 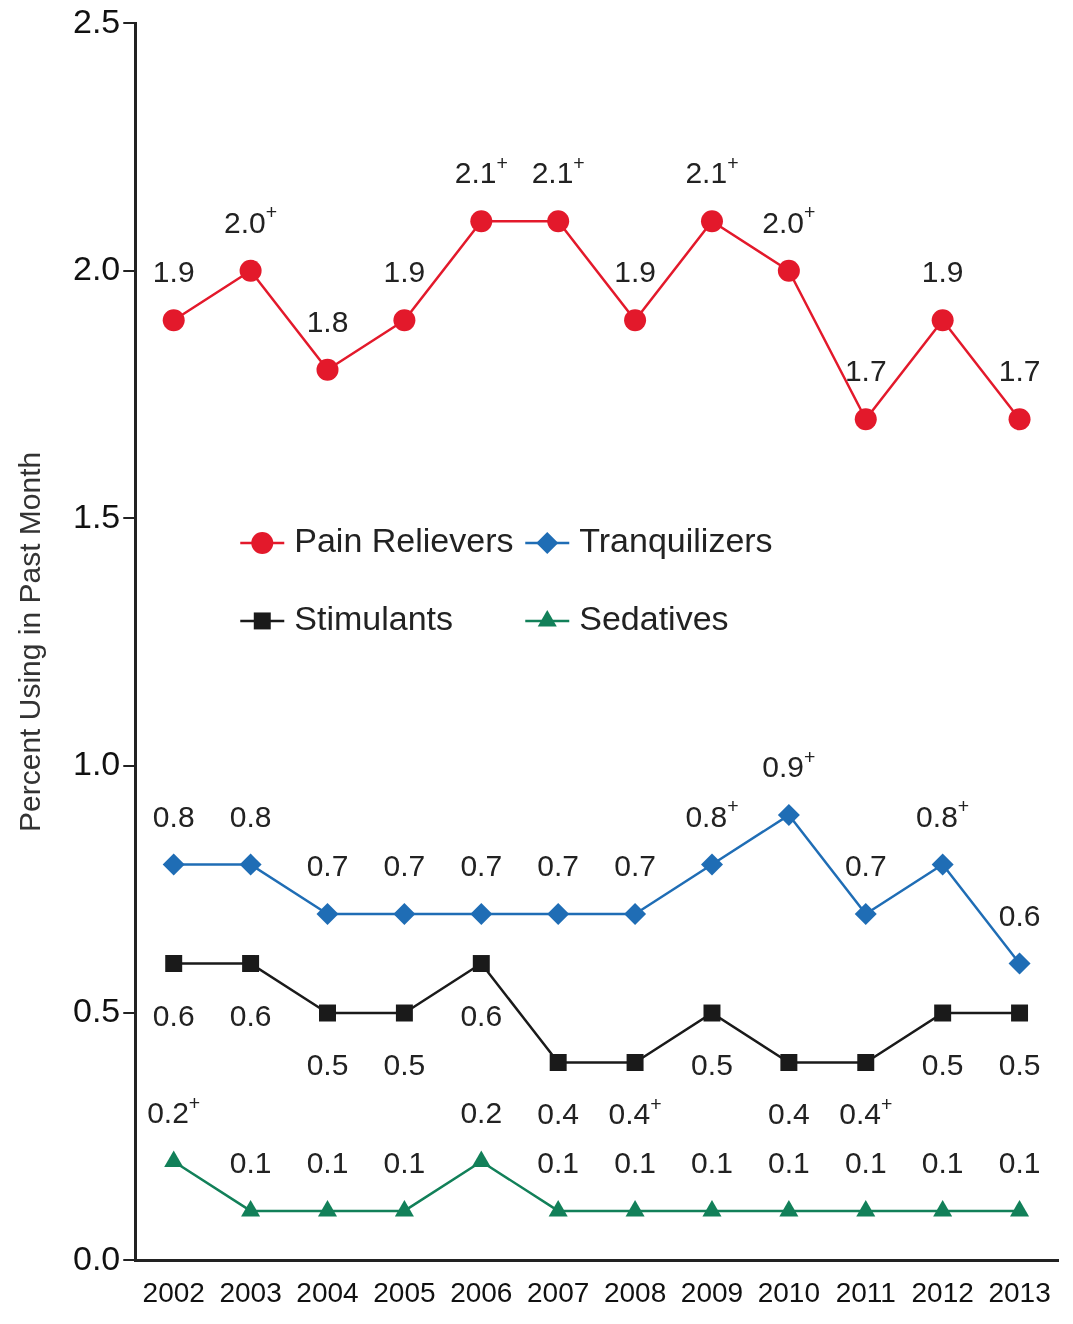 What do you see at coordinates (712, 1292) in the screenshot?
I see `x-tick-label: 2009` at bounding box center [712, 1292].